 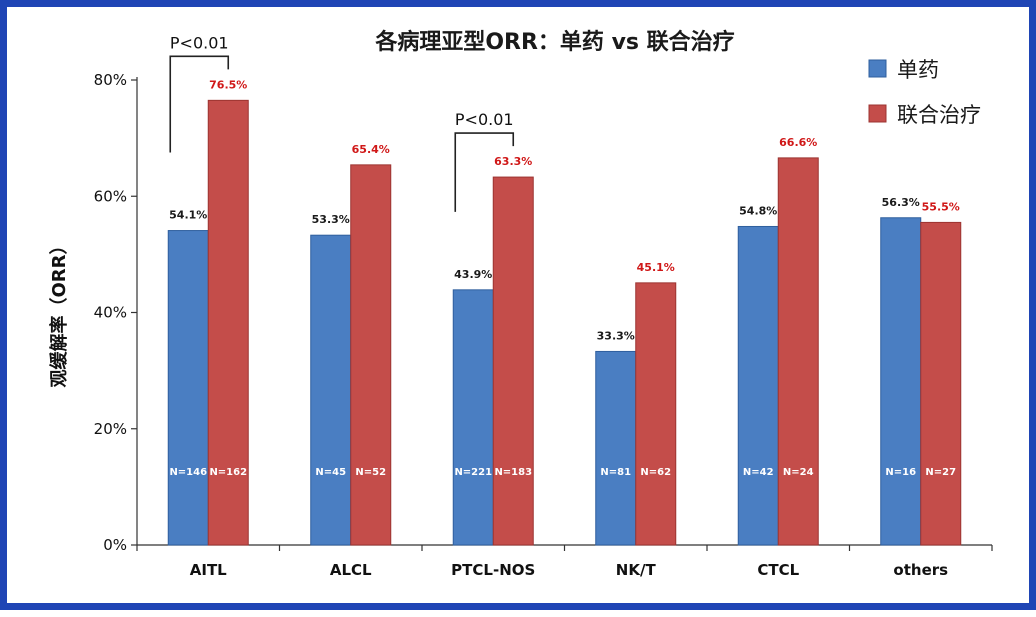 I want to click on y-tick-label: 0%, so click(x=115, y=545).